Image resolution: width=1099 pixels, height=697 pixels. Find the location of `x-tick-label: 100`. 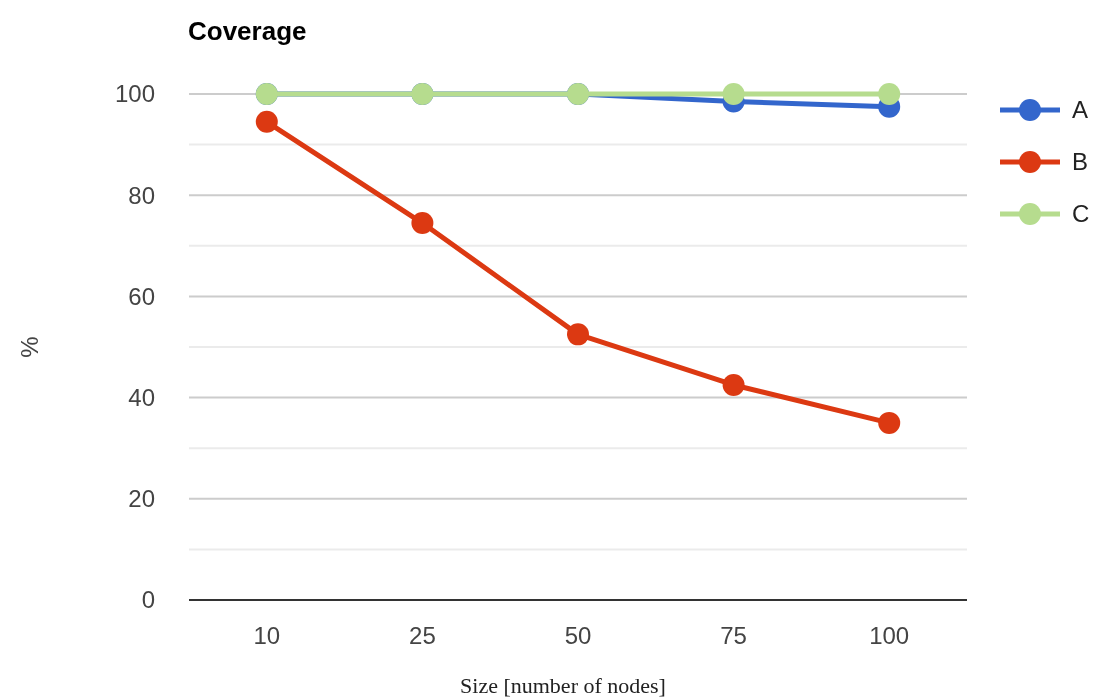

x-tick-label: 100 is located at coordinates (889, 635).